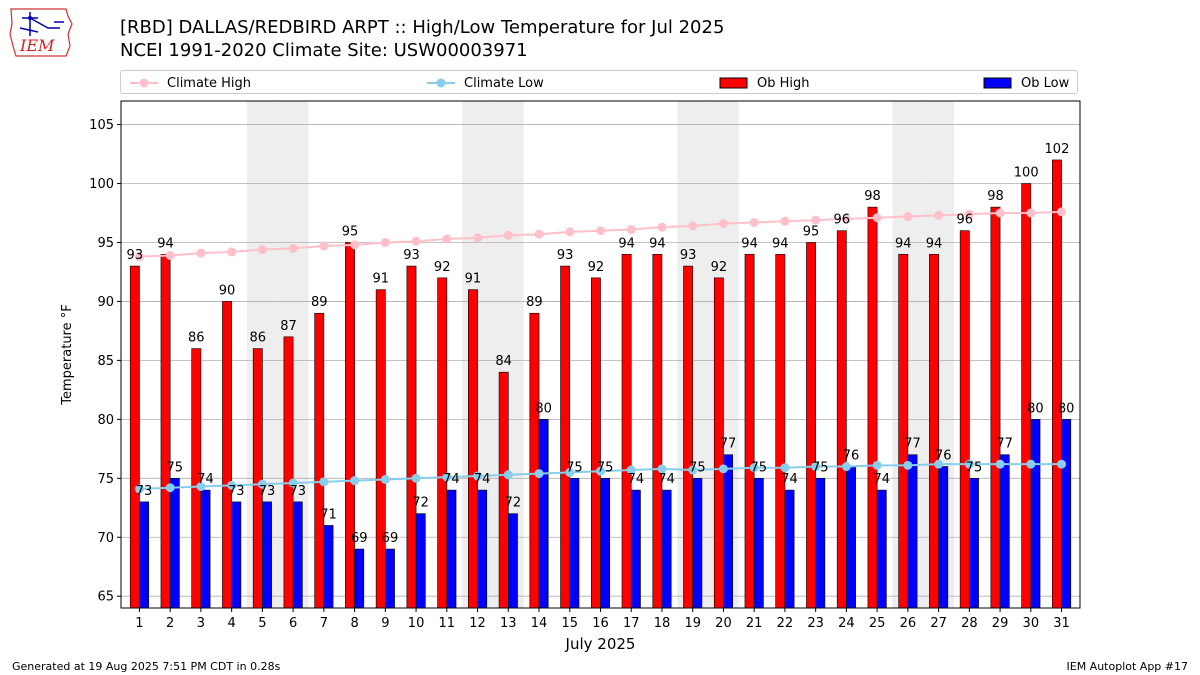 The height and width of the screenshot is (675, 1200). What do you see at coordinates (1000, 623) in the screenshot?
I see `x-tick-label: 29` at bounding box center [1000, 623].